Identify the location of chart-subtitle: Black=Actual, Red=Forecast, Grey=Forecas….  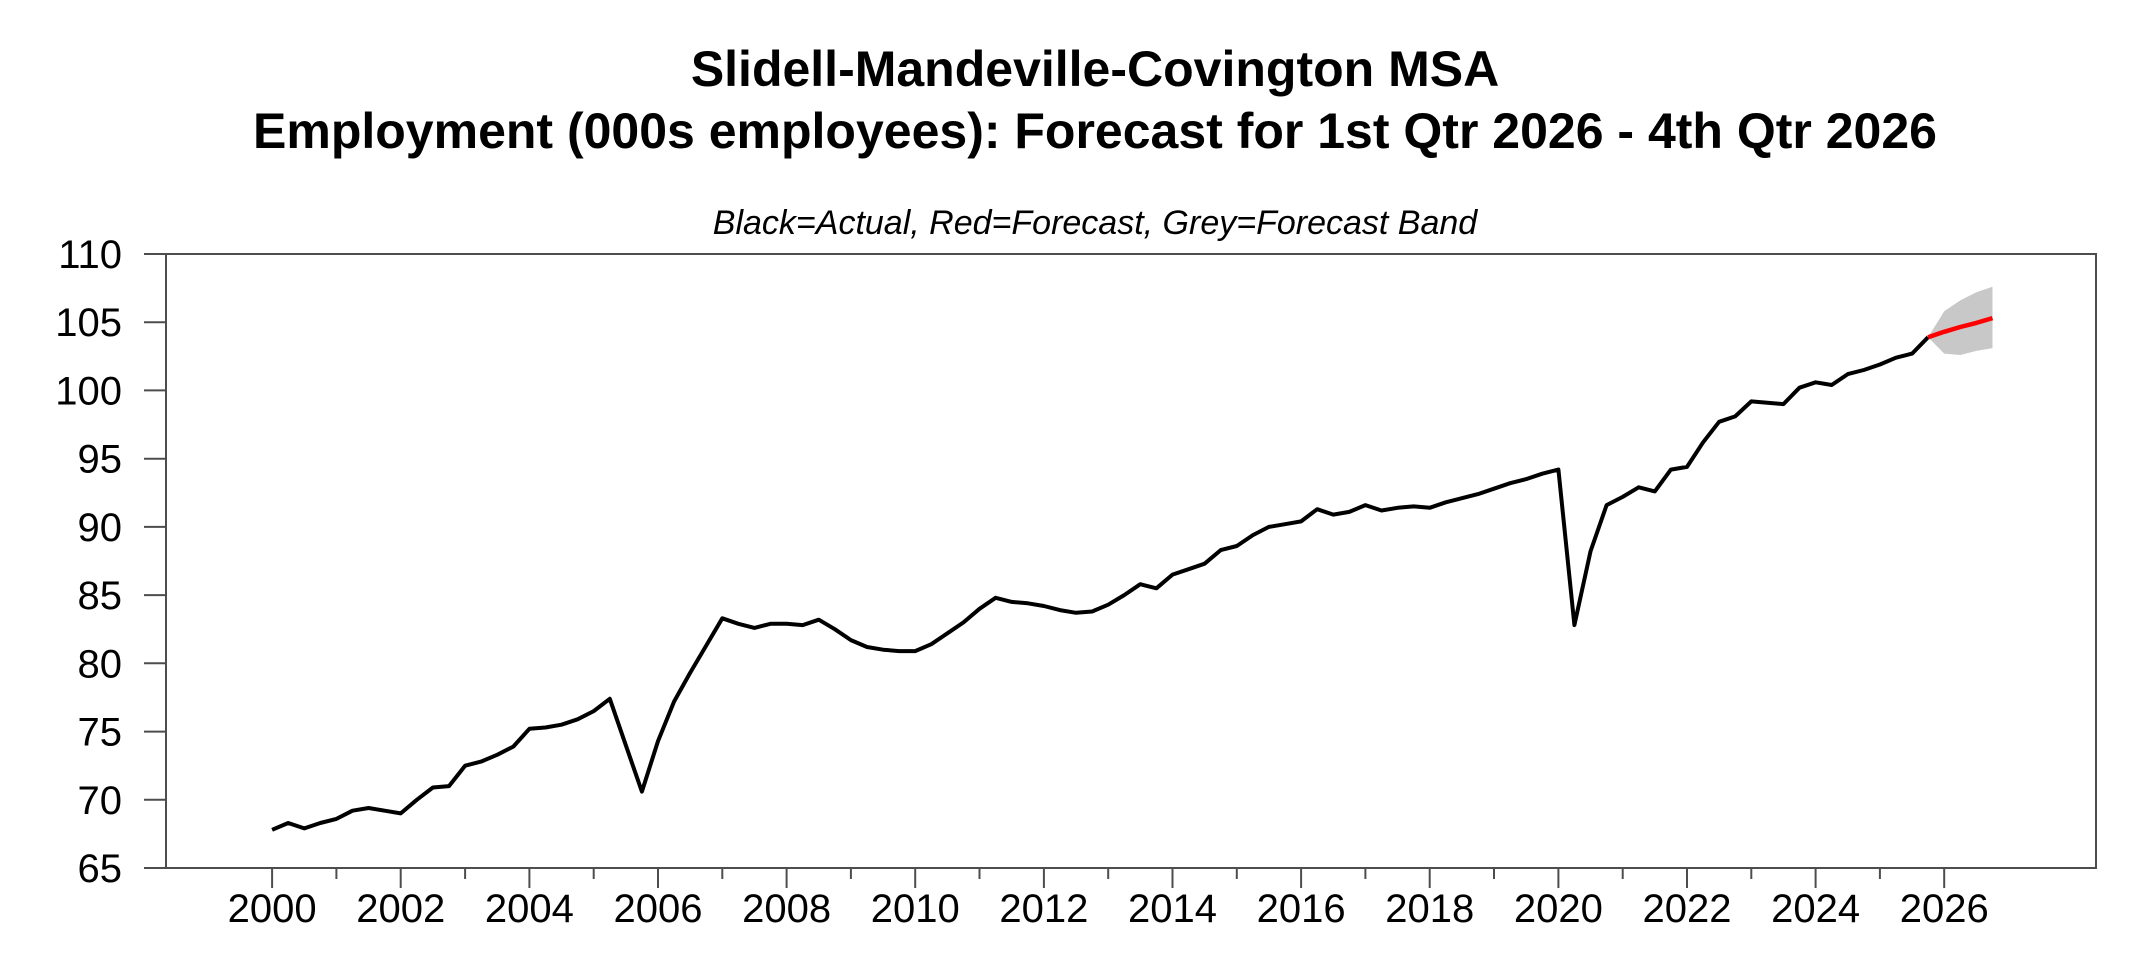
(1095, 223).